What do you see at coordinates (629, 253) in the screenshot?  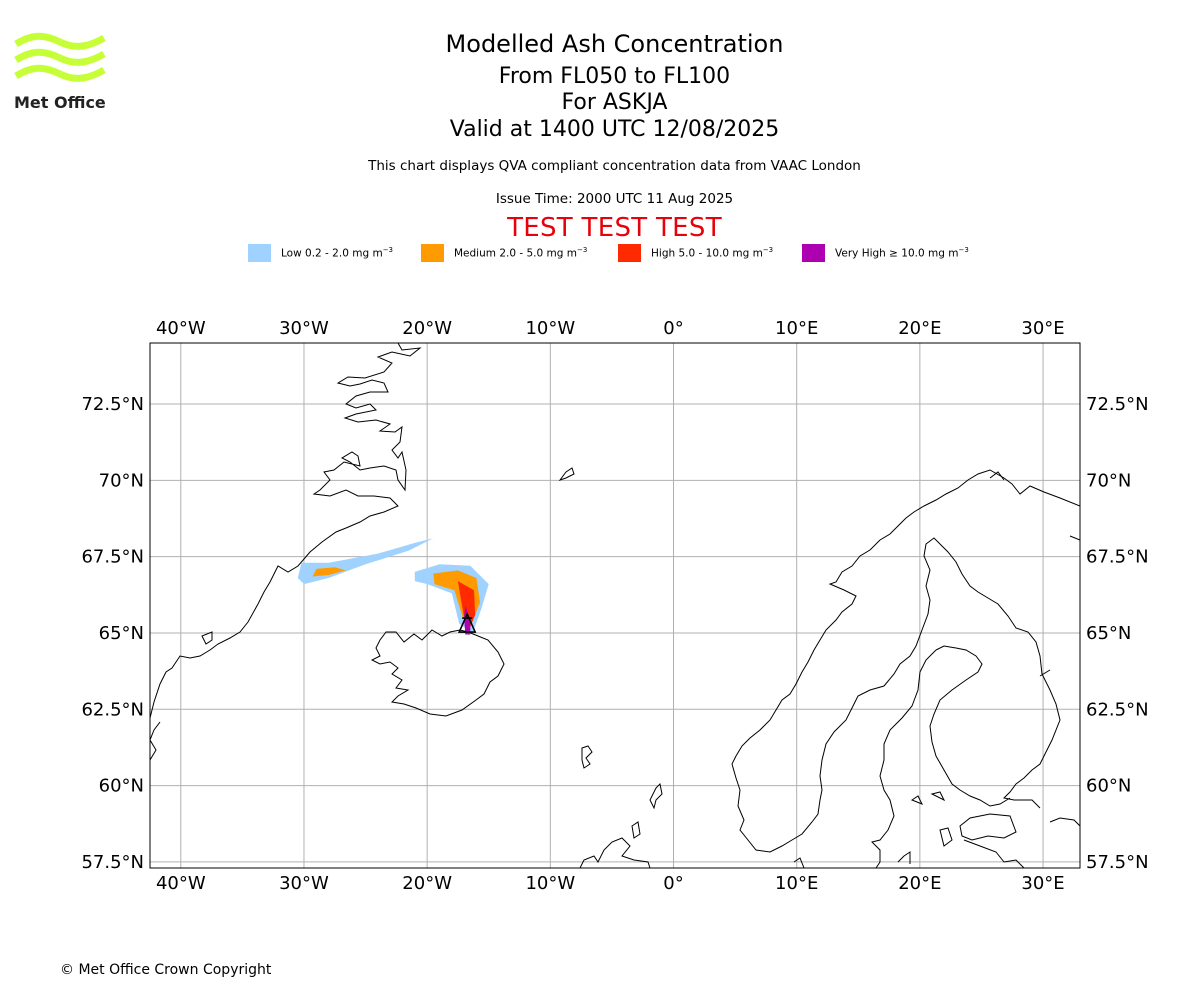 I see `legend-swatch-high` at bounding box center [629, 253].